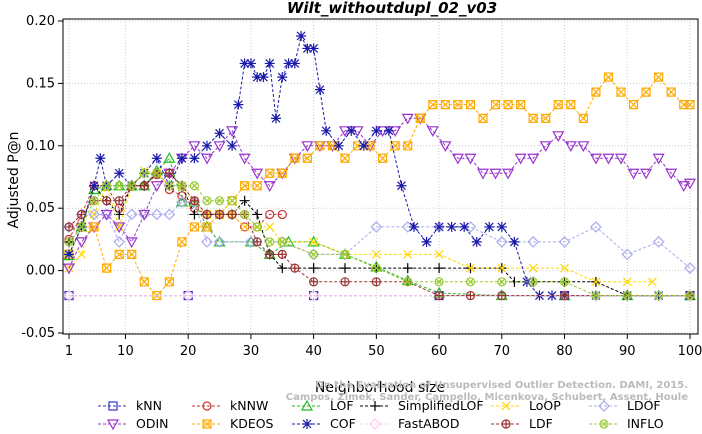 This screenshot has width=702, height=434. What do you see at coordinates (270, 214) in the screenshot?
I see `data-point-knnw` at bounding box center [270, 214].